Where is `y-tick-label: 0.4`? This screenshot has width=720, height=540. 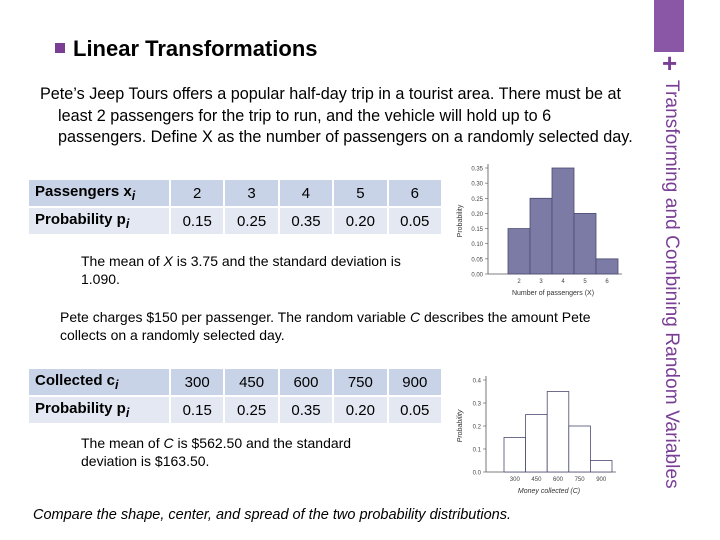
y-tick-label: 0.4 is located at coordinates (477, 382).